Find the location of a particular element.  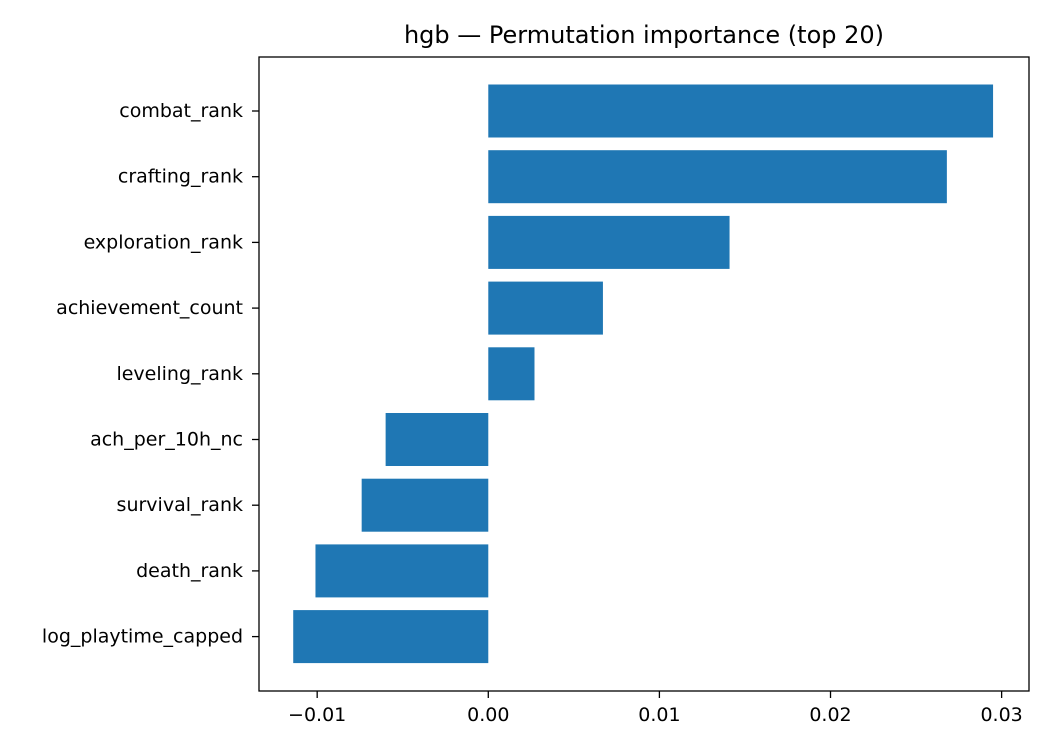

y-tick-label: death_rank is located at coordinates (189, 571).